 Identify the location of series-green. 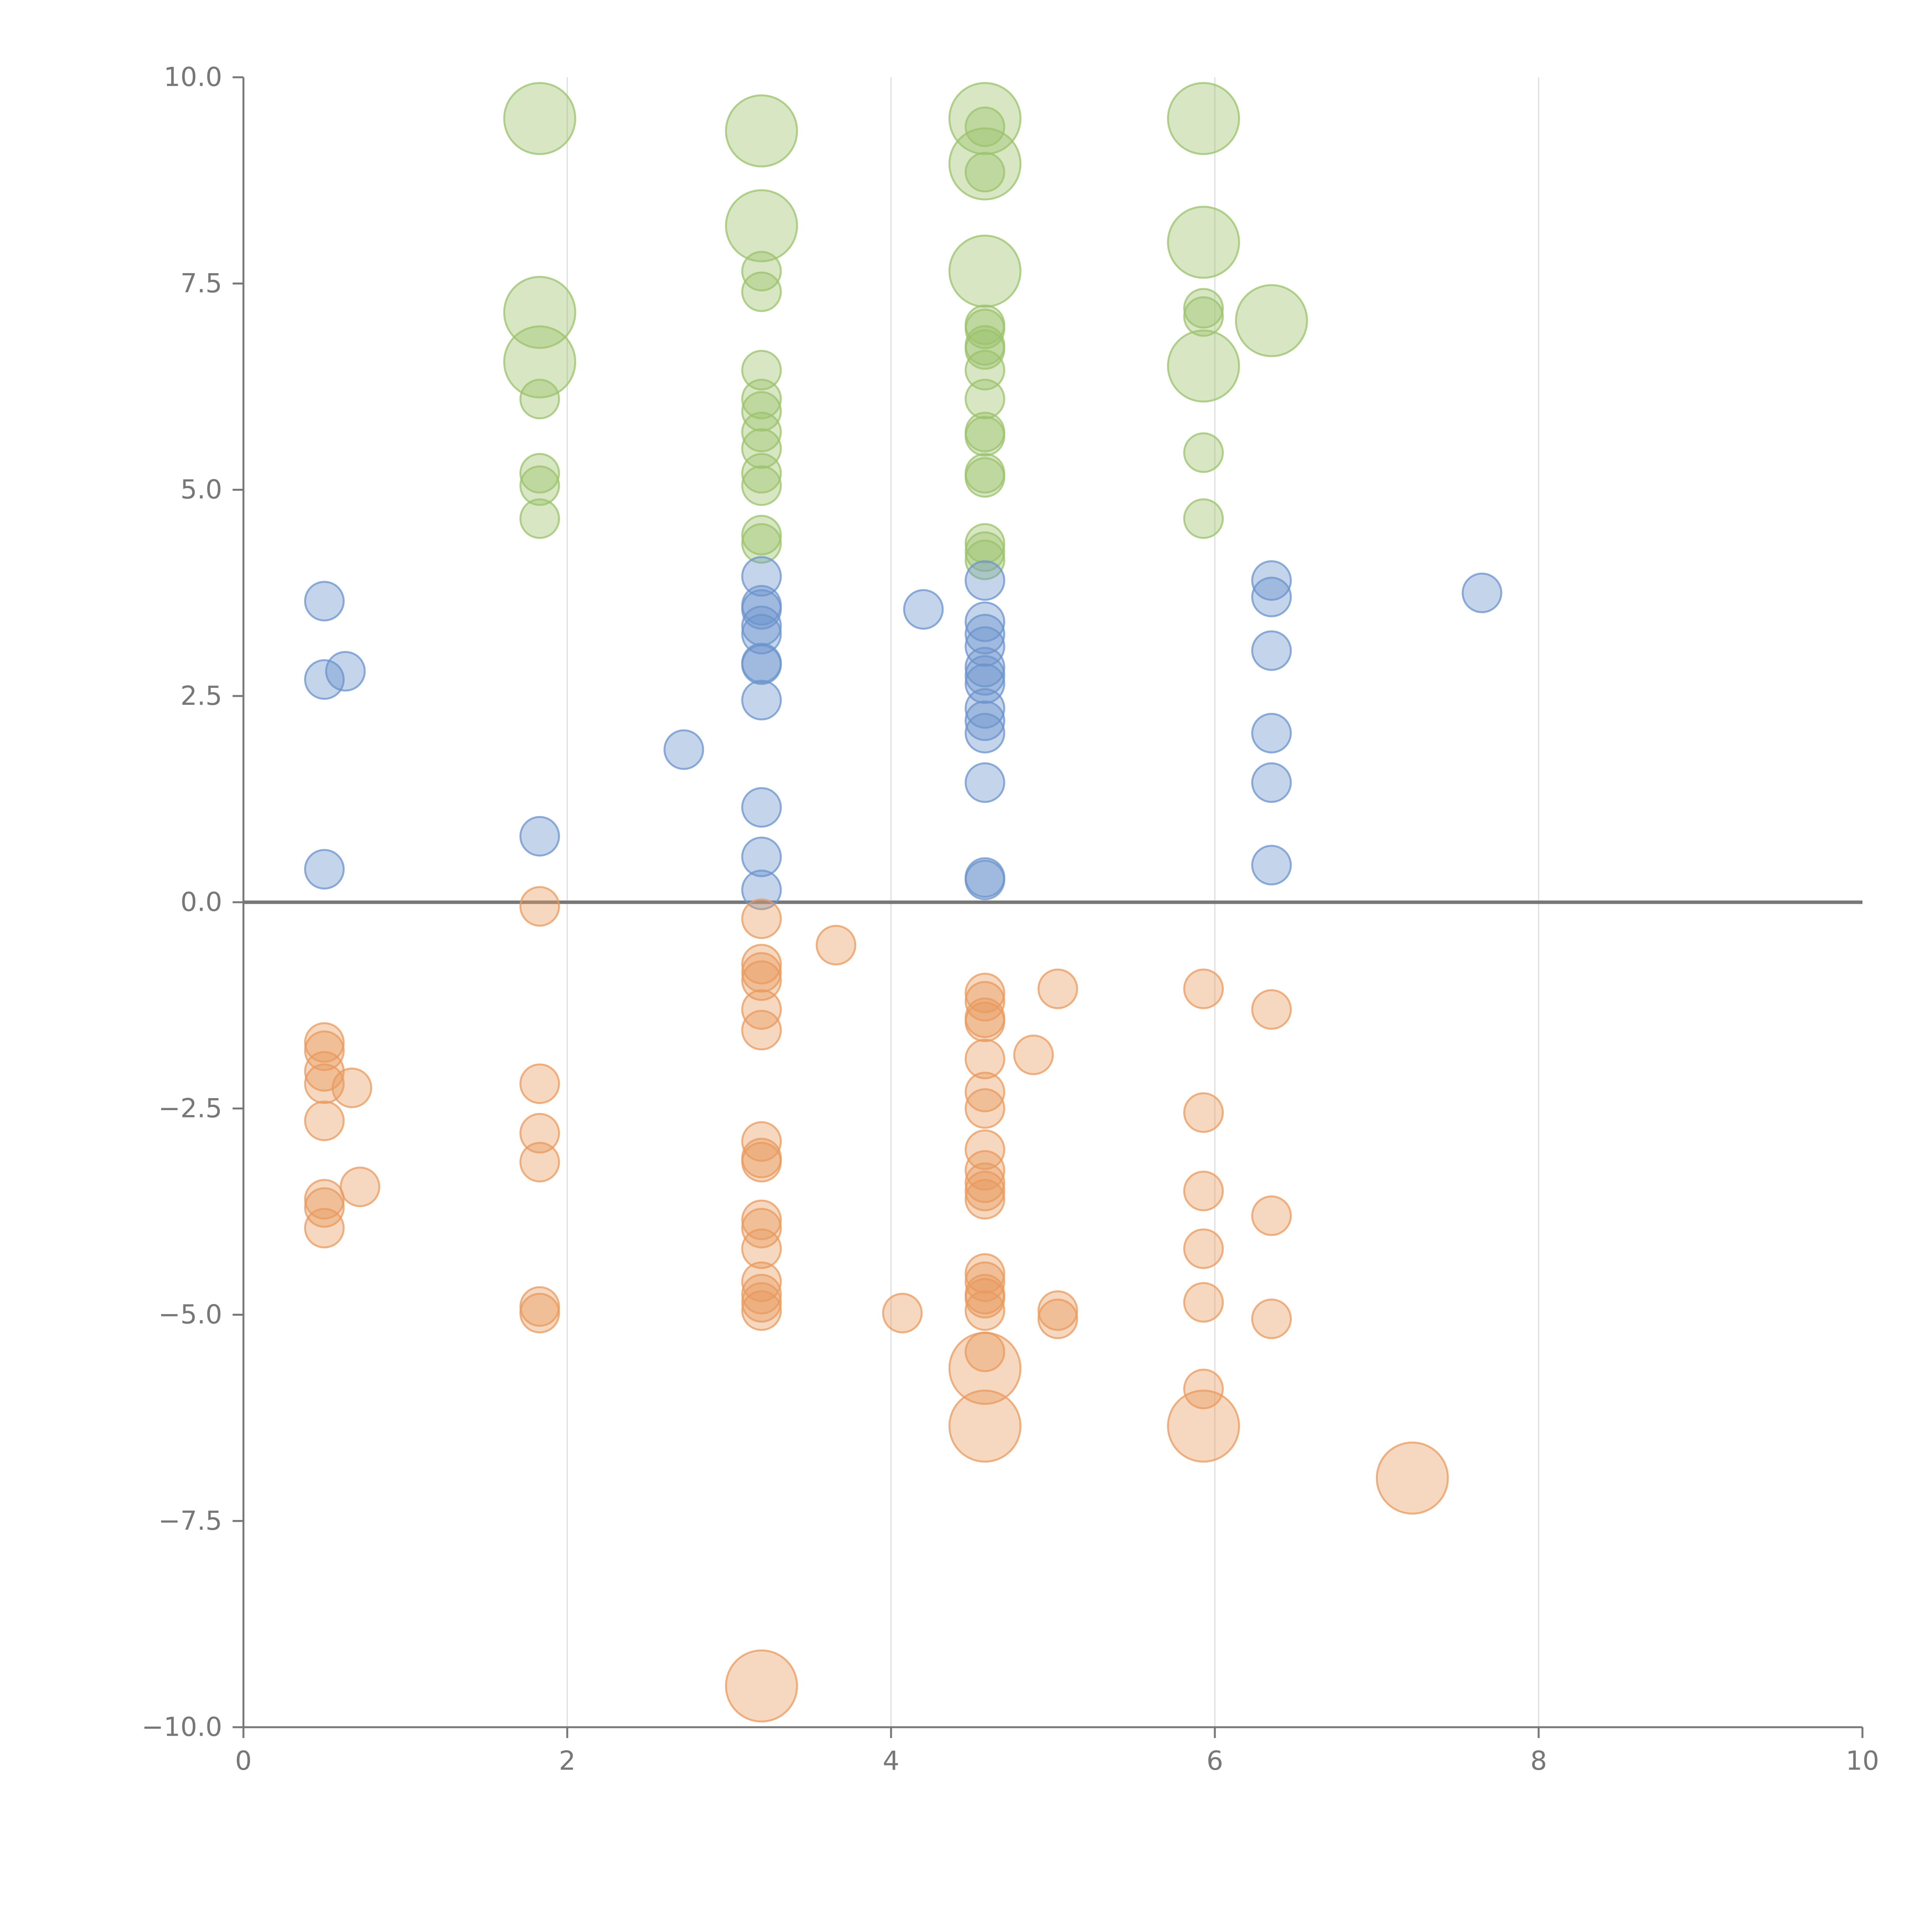
(906, 331).